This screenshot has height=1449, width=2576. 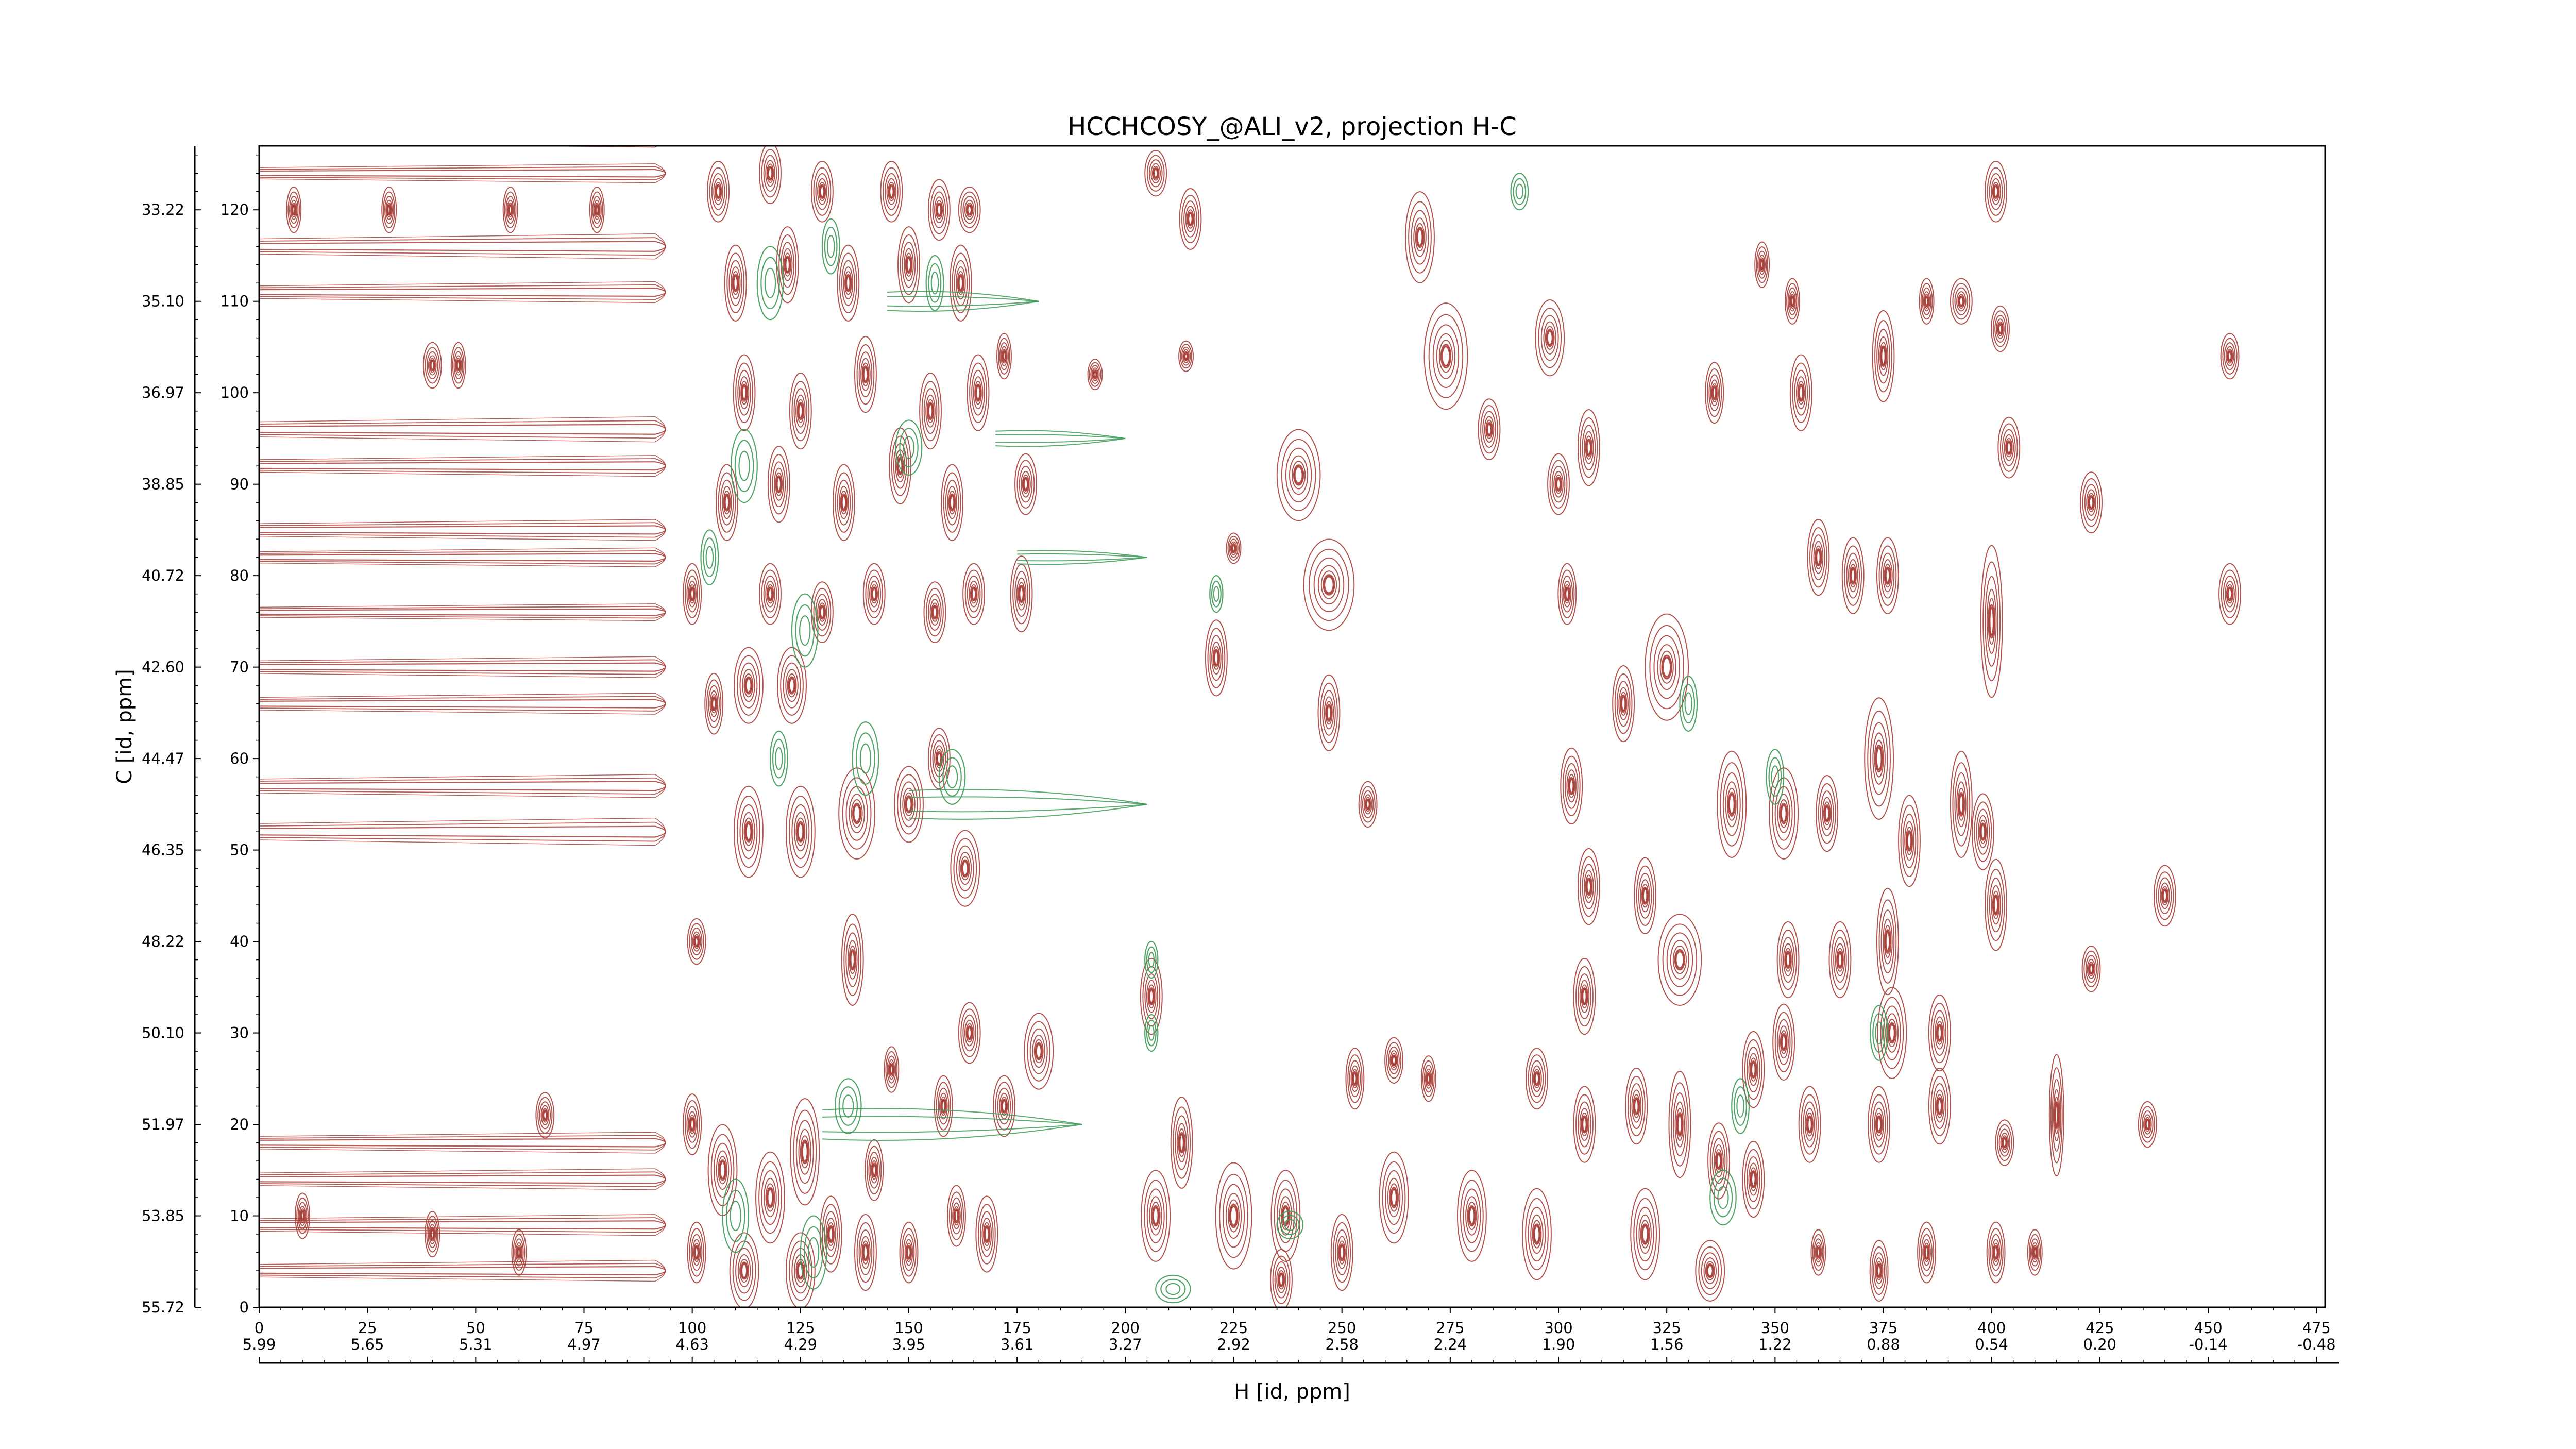 What do you see at coordinates (259, 1344) in the screenshot?
I see `x-ppm-tick-label: 5.99` at bounding box center [259, 1344].